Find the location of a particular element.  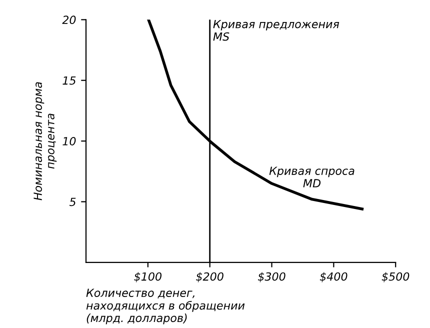

y-tick-label: 15 is located at coordinates (69, 80).